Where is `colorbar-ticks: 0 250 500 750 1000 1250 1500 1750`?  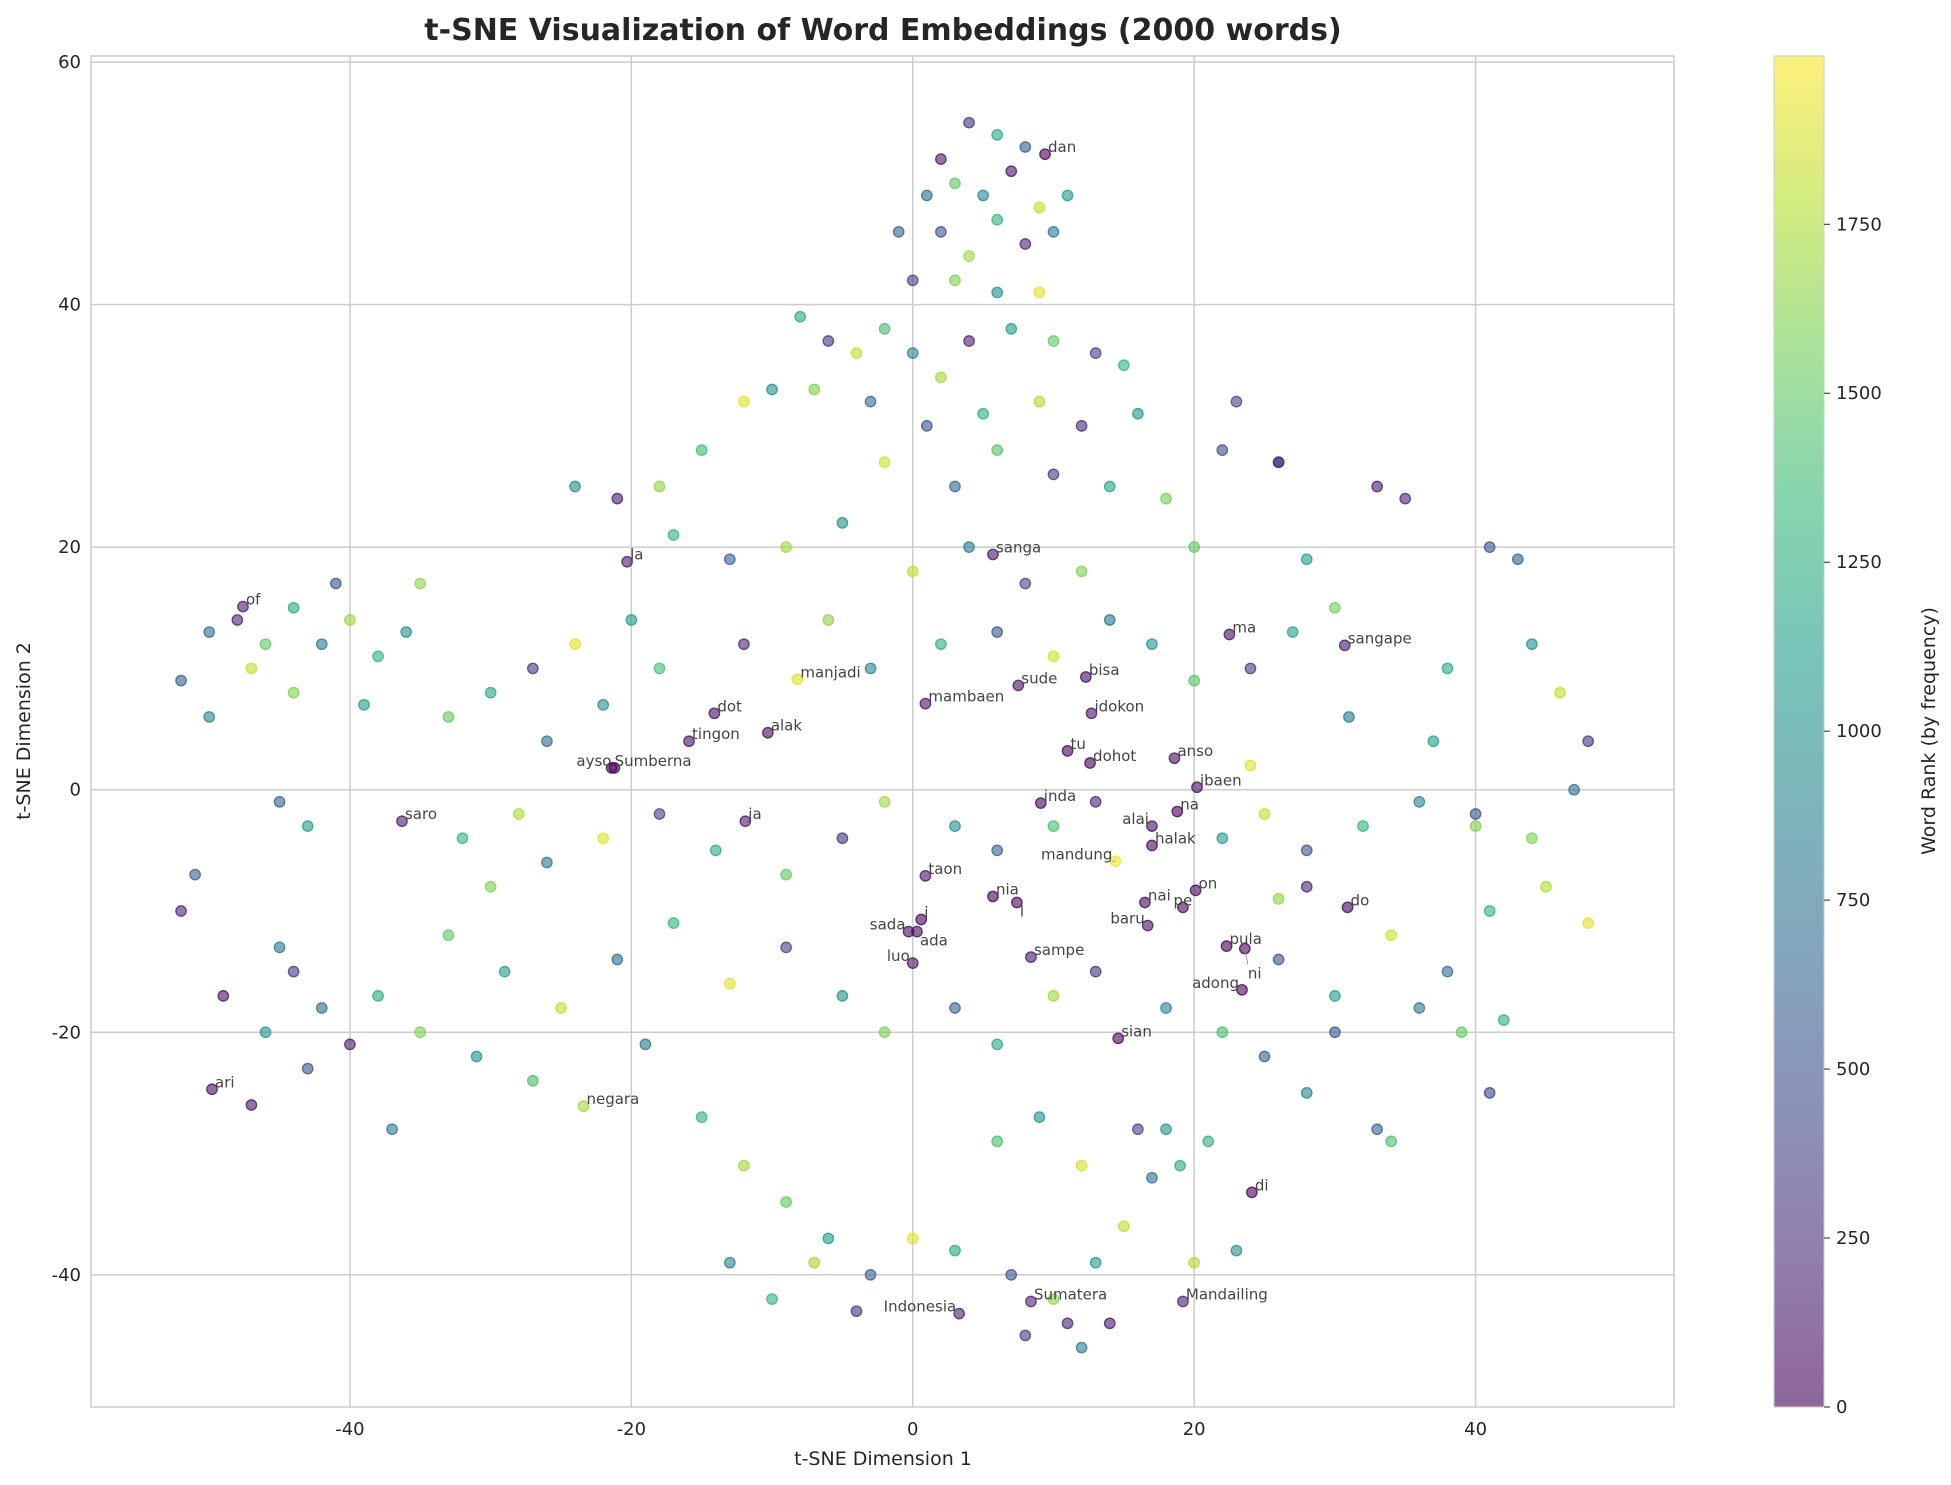
colorbar-ticks: 0 250 500 750 1000 1250 1500 1750 is located at coordinates (1853, 816).